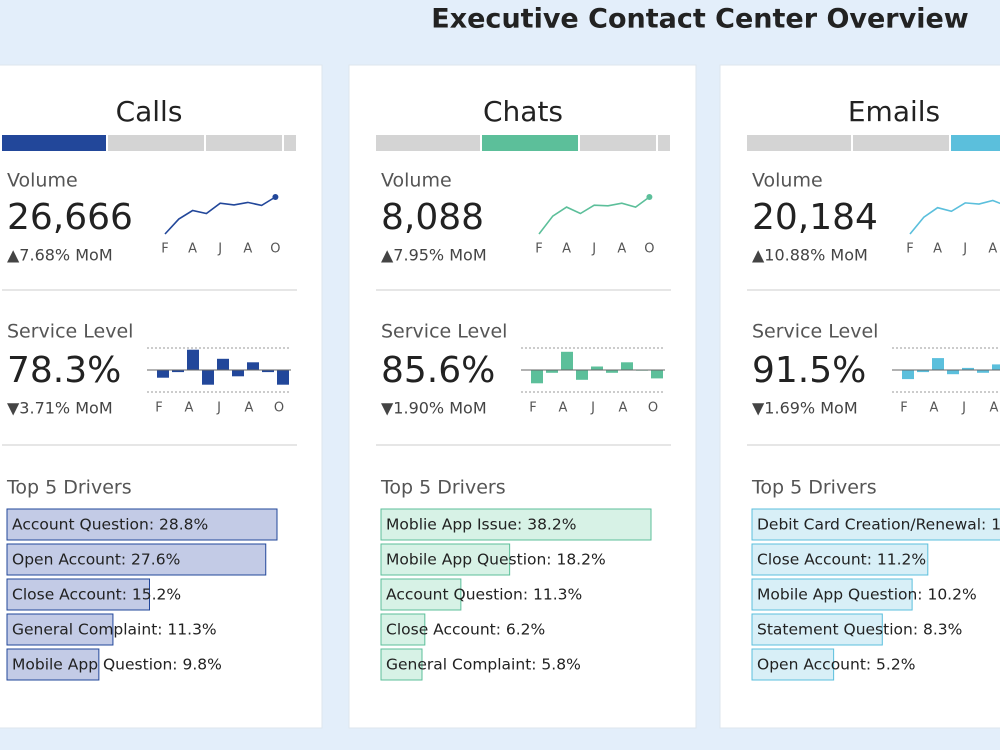 This screenshot has width=1000, height=750. Describe the element at coordinates (815, 217) in the screenshot. I see `metric-value: 20,184` at that location.